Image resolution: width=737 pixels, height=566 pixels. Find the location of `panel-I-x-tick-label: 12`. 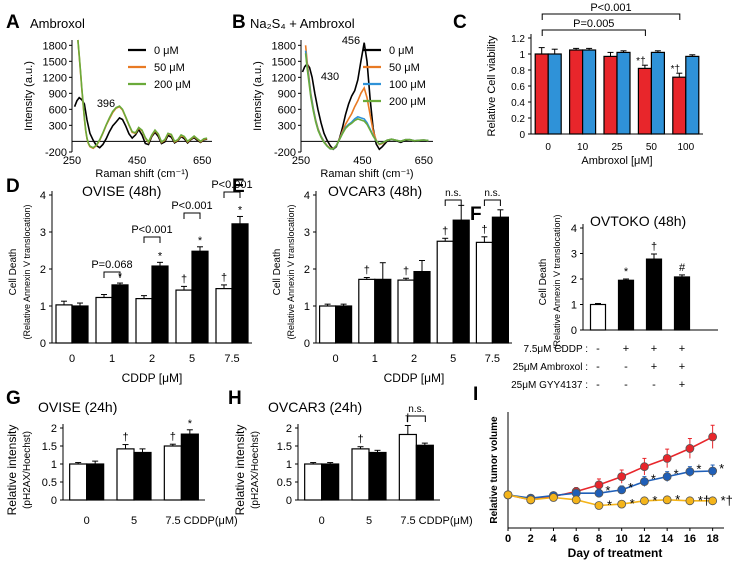

panel-I-x-tick-label: 12 is located at coordinates (644, 539).